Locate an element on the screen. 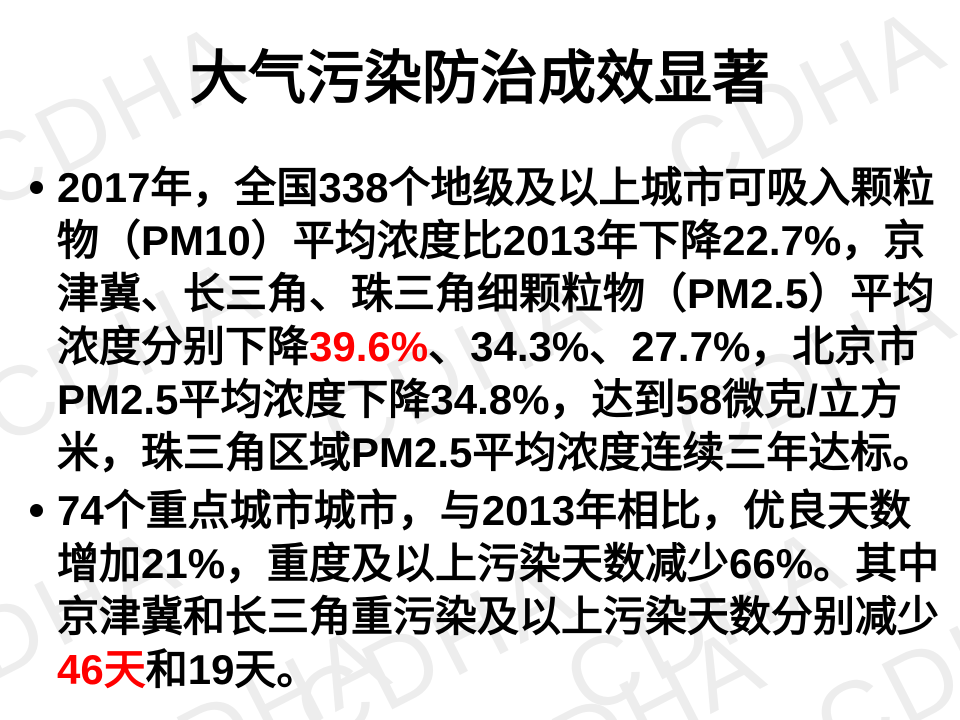 This screenshot has width=960, height=720. text-segment: 和19天。 is located at coordinates (232, 669).